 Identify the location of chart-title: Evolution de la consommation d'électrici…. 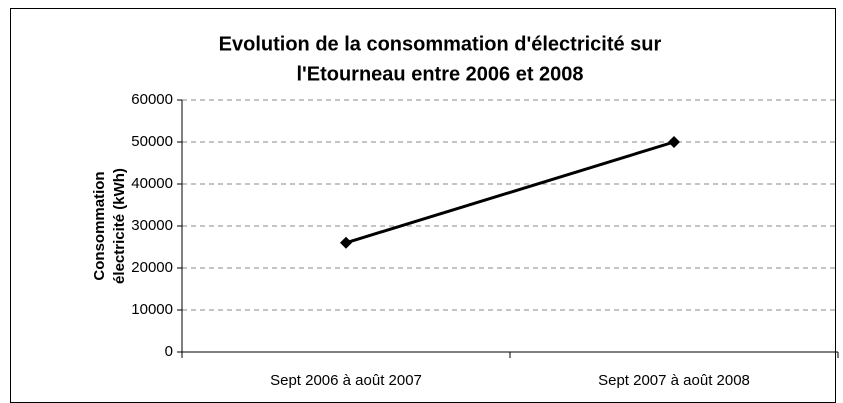
(440, 44).